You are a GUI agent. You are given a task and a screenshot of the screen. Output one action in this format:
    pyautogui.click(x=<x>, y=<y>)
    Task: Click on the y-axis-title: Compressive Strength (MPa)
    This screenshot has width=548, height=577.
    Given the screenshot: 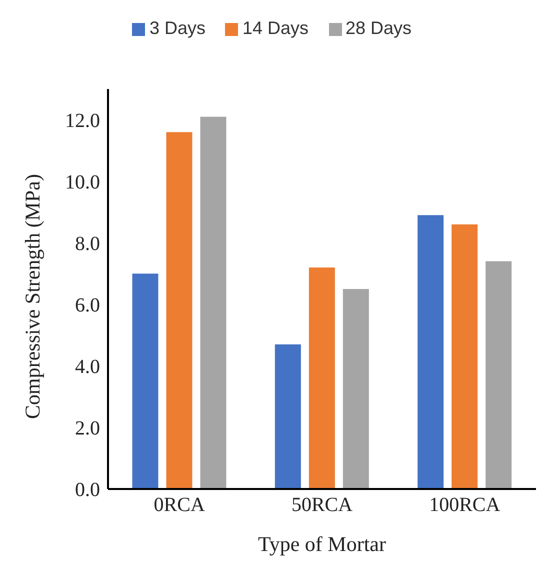 What is the action you would take?
    pyautogui.click(x=32, y=296)
    